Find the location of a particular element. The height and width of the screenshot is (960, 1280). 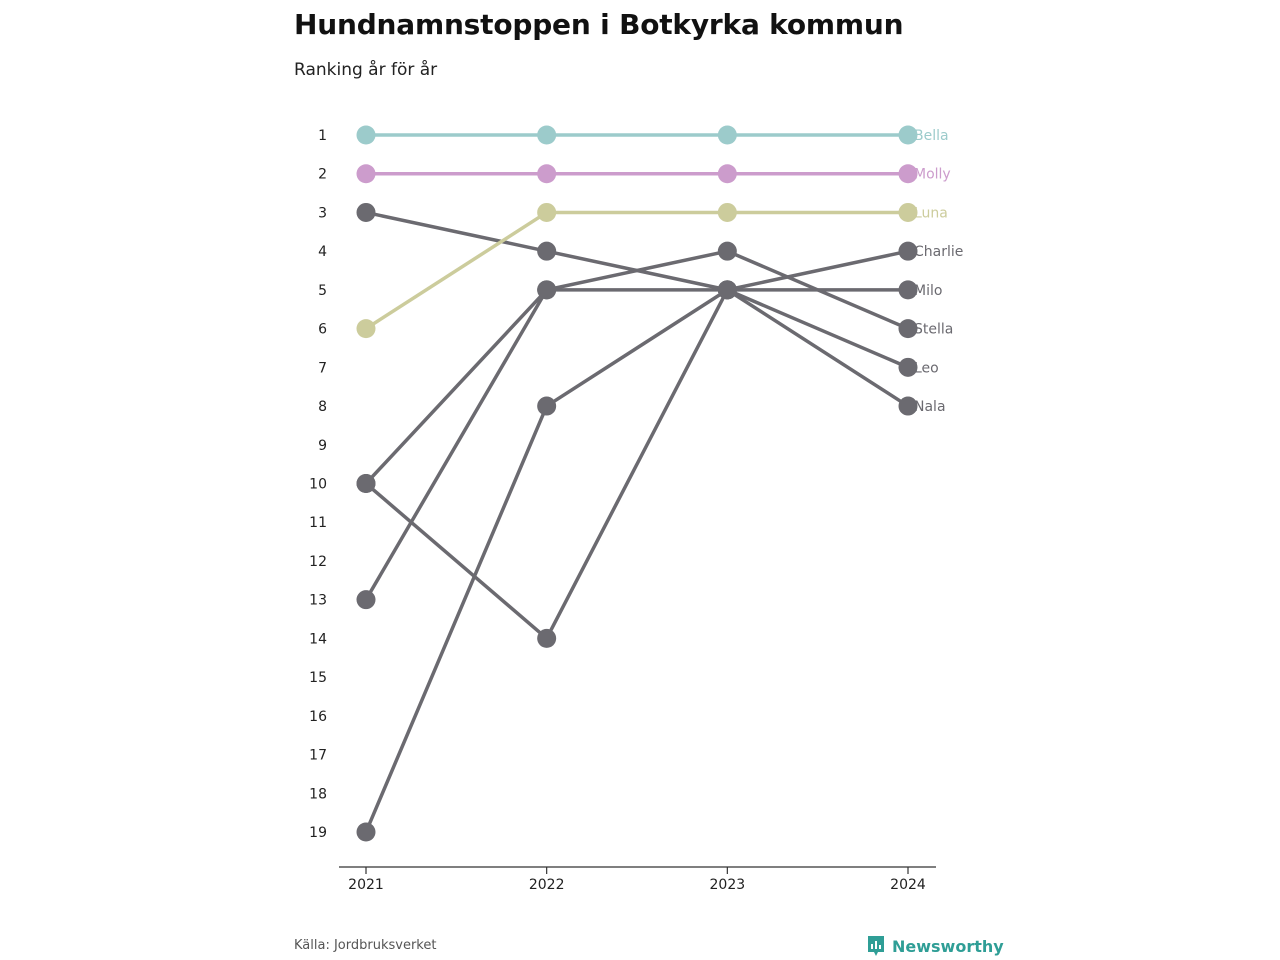

y-tick-label: 19 is located at coordinates (318, 833).